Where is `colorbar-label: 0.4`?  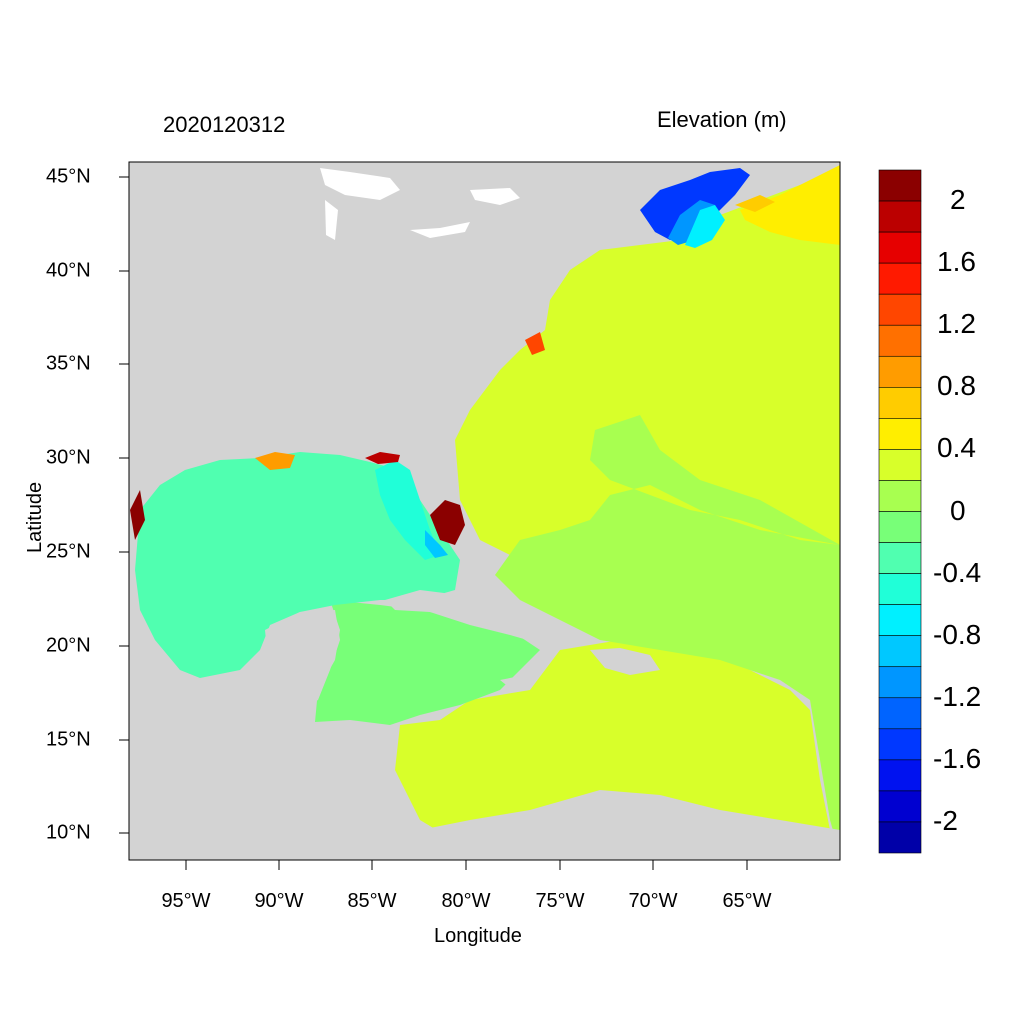 colorbar-label: 0.4 is located at coordinates (956, 448).